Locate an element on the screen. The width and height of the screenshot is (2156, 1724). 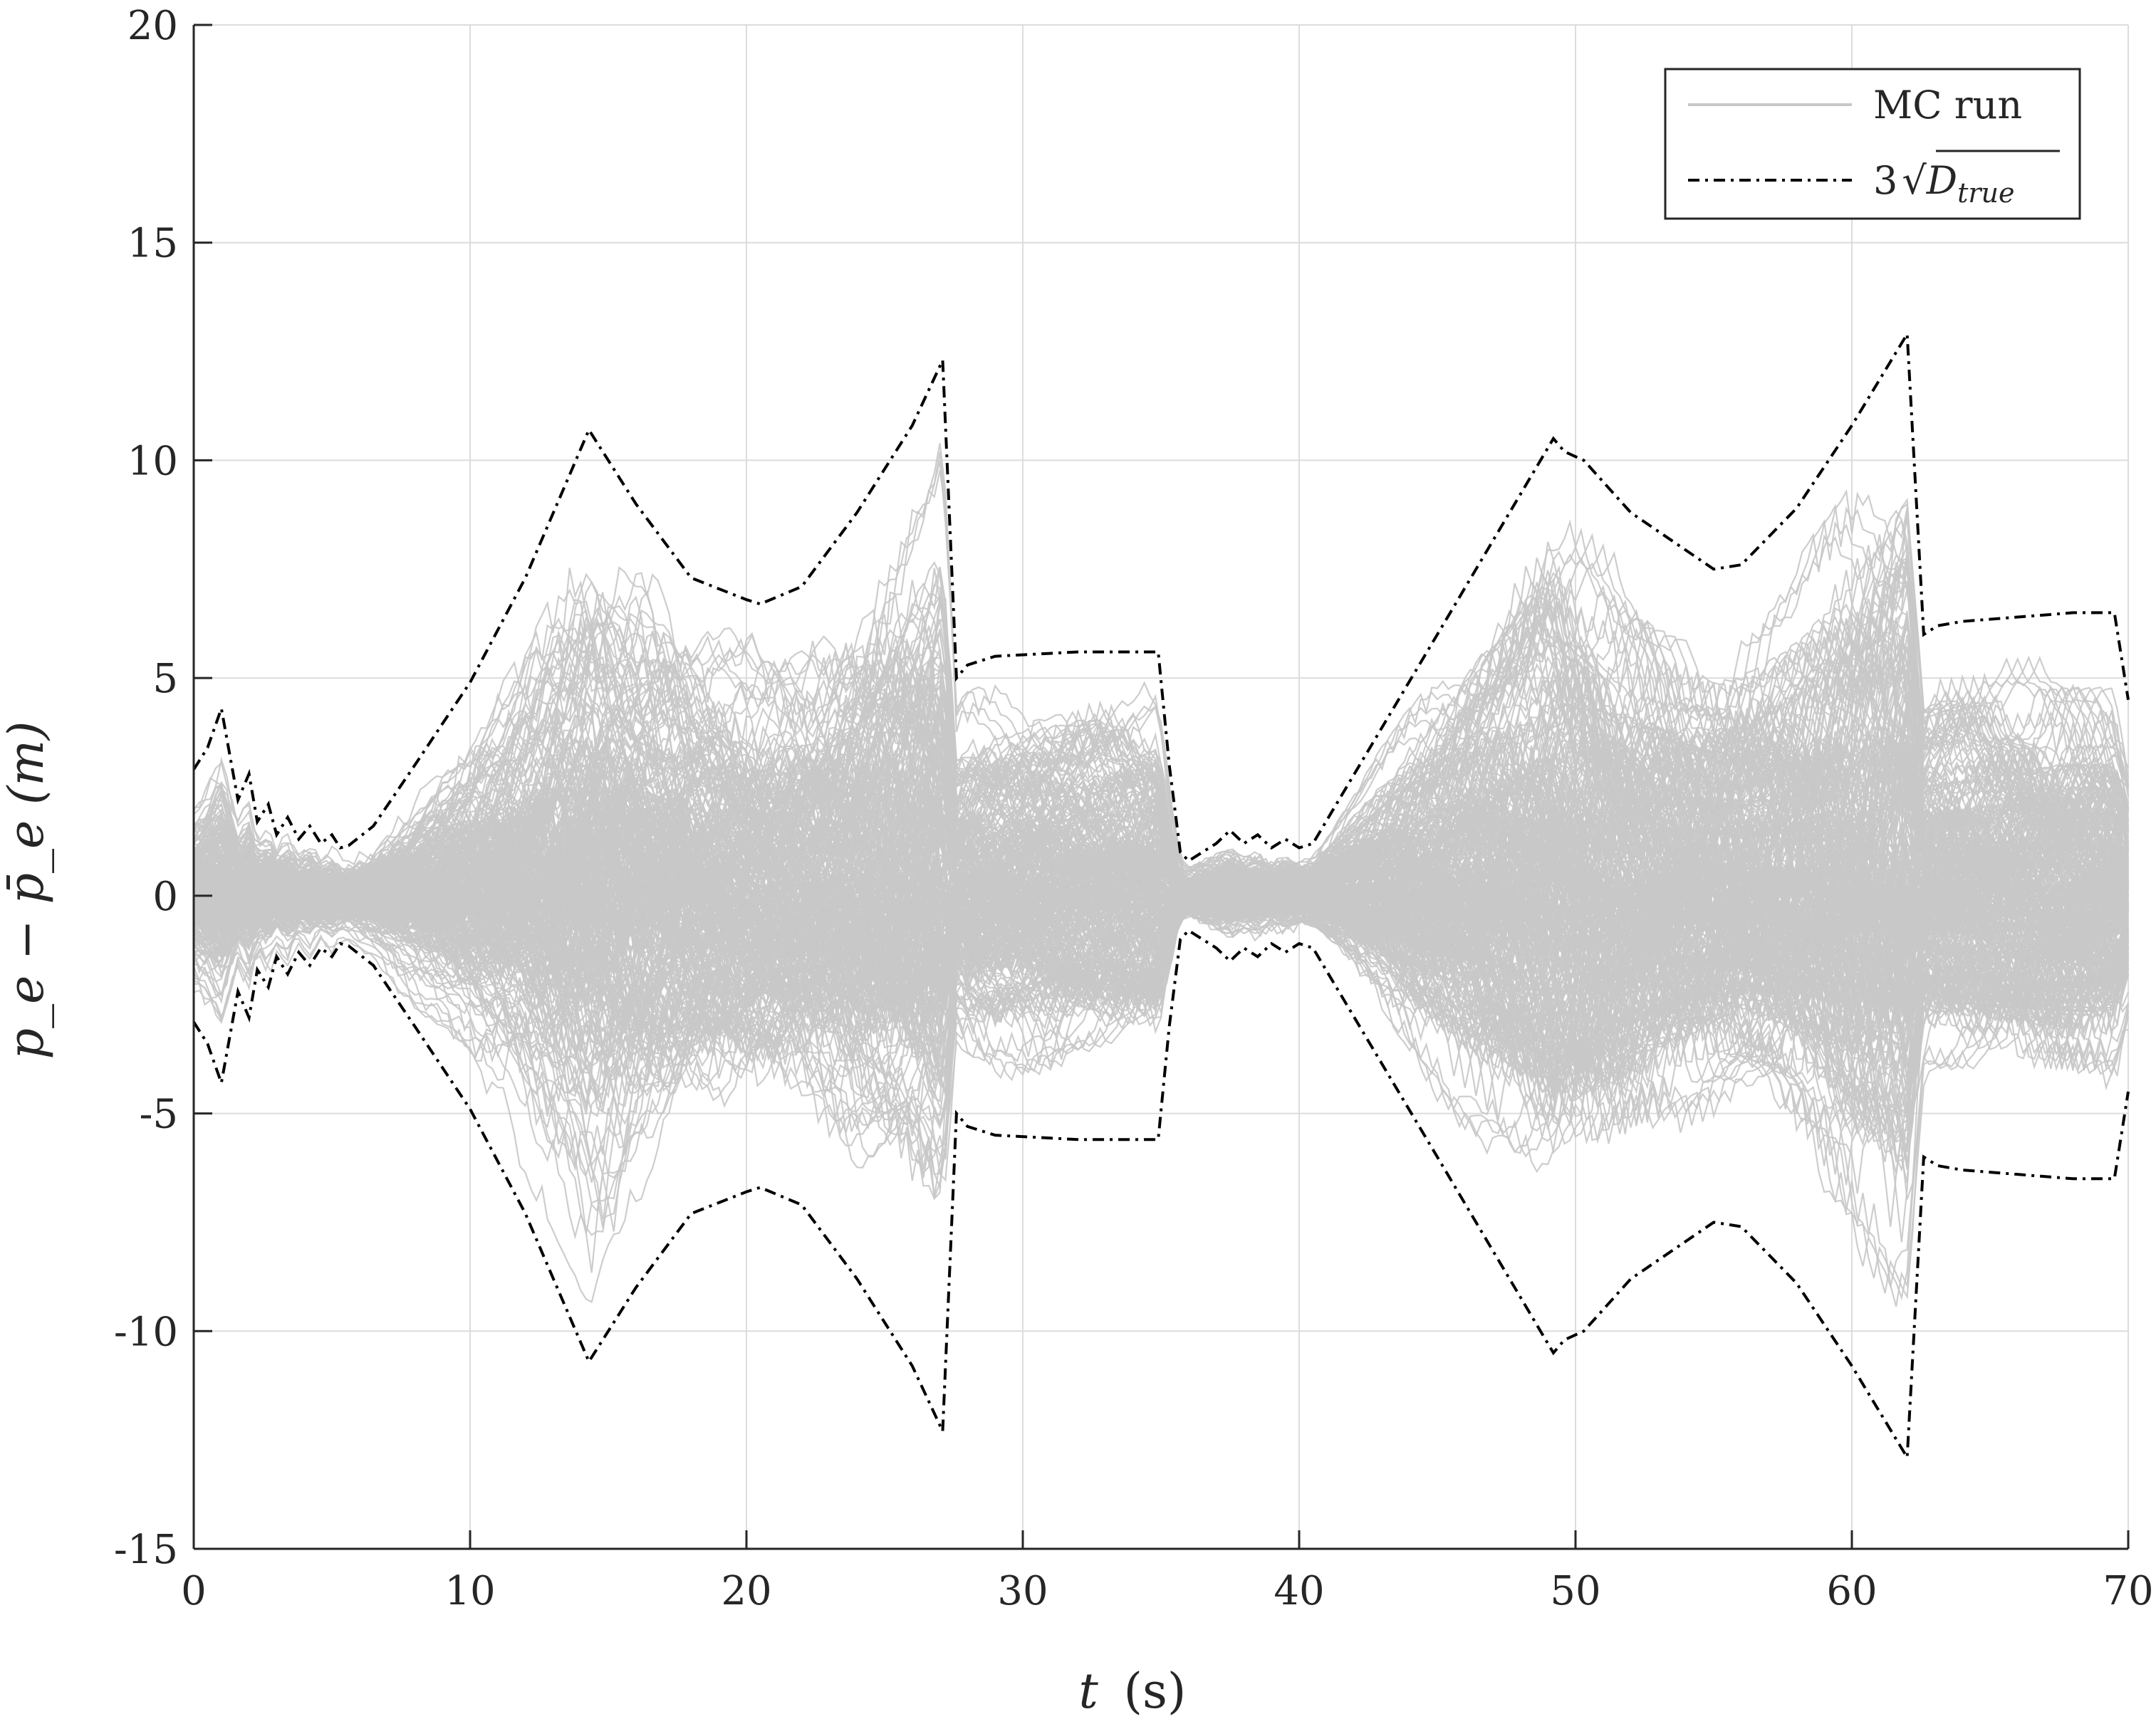
x-tick-label-1: 10 is located at coordinates (469, 1591).